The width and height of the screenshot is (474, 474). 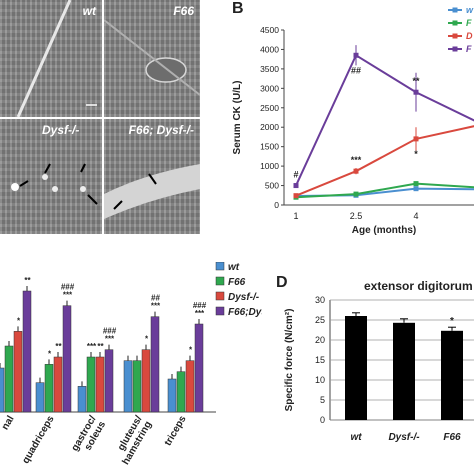 What do you see at coordinates (269, 30) in the screenshot?
I see `y-tick-label: 4500` at bounding box center [269, 30].